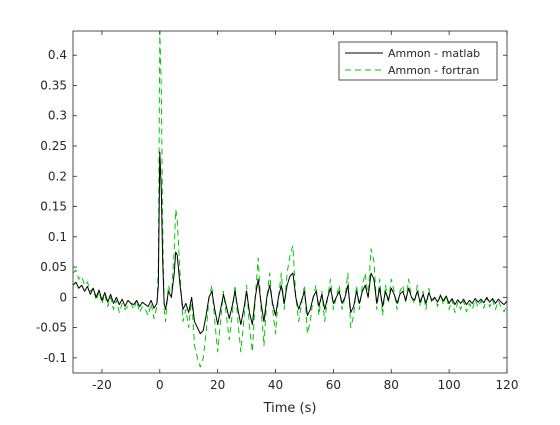  What do you see at coordinates (63, 297) in the screenshot?
I see `y-tick-label: 0` at bounding box center [63, 297].